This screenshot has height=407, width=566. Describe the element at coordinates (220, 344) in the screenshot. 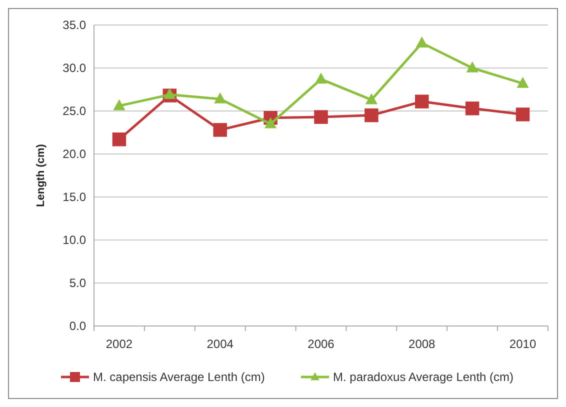

I see `x-tick-label: 2004` at that location.